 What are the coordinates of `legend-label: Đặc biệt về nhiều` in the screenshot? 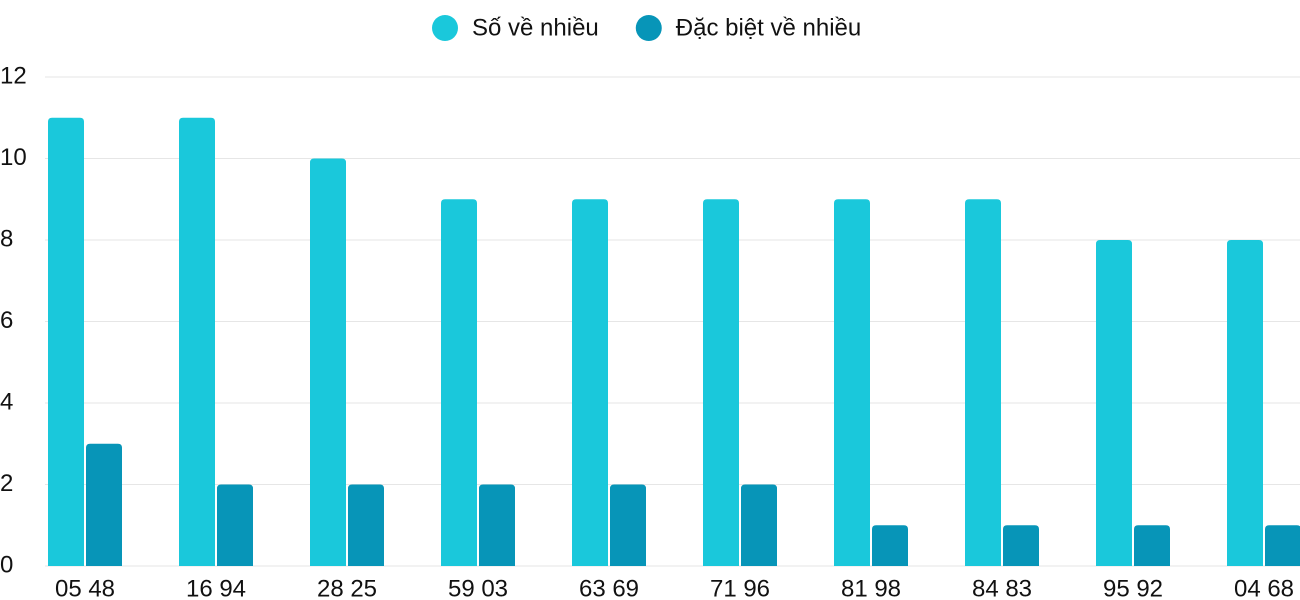 It's located at (768, 27).